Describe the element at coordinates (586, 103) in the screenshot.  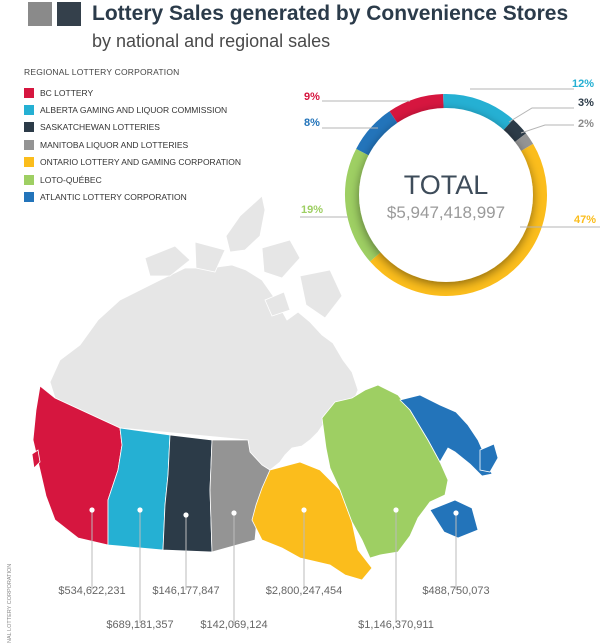
I see `pct-label-saskatchewan: 3%` at that location.